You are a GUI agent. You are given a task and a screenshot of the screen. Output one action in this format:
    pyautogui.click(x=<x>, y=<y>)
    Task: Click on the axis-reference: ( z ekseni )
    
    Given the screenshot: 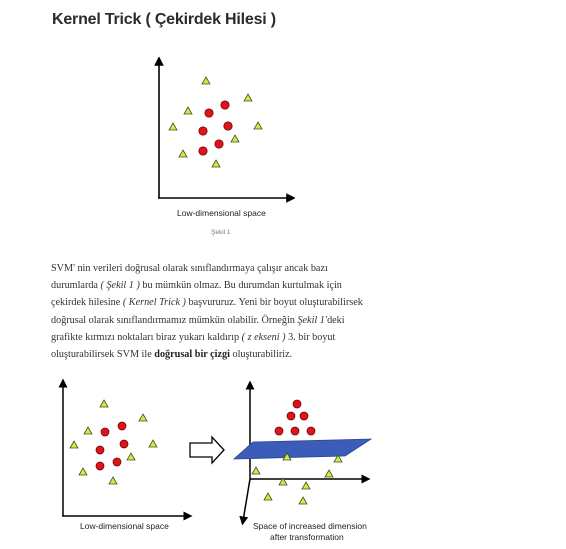 What is the action you would take?
    pyautogui.click(x=264, y=337)
    